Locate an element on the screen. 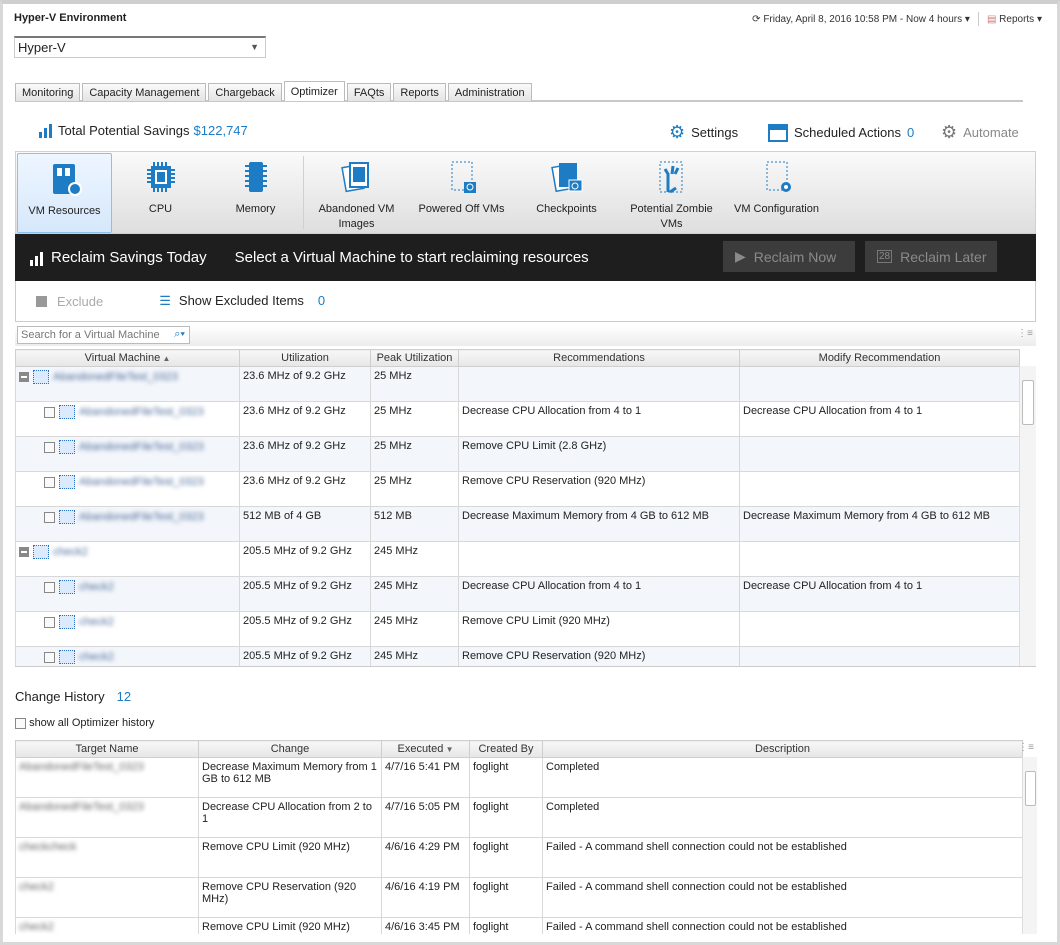  cell-mod is located at coordinates (879, 454).